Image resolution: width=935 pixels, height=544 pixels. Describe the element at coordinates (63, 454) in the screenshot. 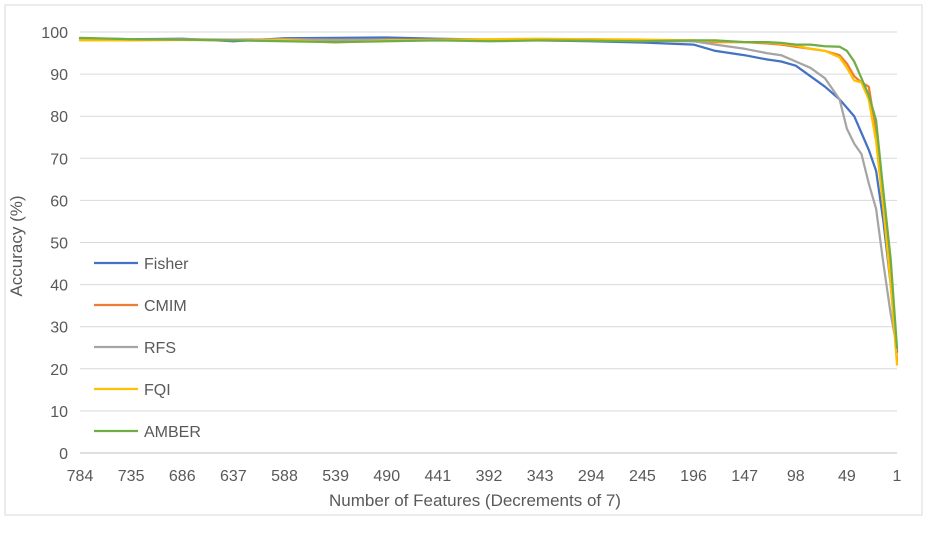

I see `y-tick-label: 0` at that location.